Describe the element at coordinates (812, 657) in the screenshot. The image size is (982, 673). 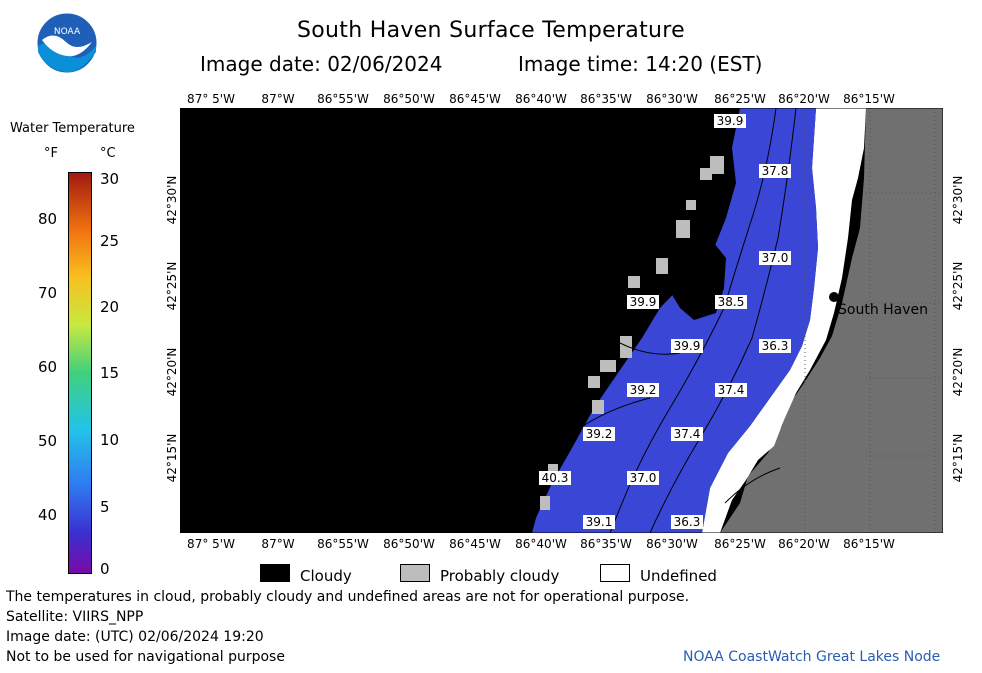
I see `footer-credit: NOAA CoastWatch Great Lakes Node` at that location.